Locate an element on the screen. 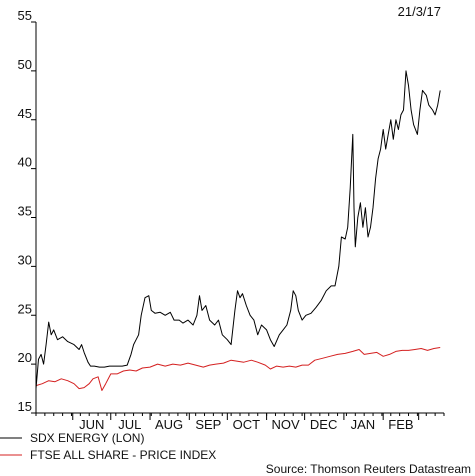 The width and height of the screenshot is (475, 476). y-axis: 15 20 25 30 35 40 45 50 55 is located at coordinates (27, 211).